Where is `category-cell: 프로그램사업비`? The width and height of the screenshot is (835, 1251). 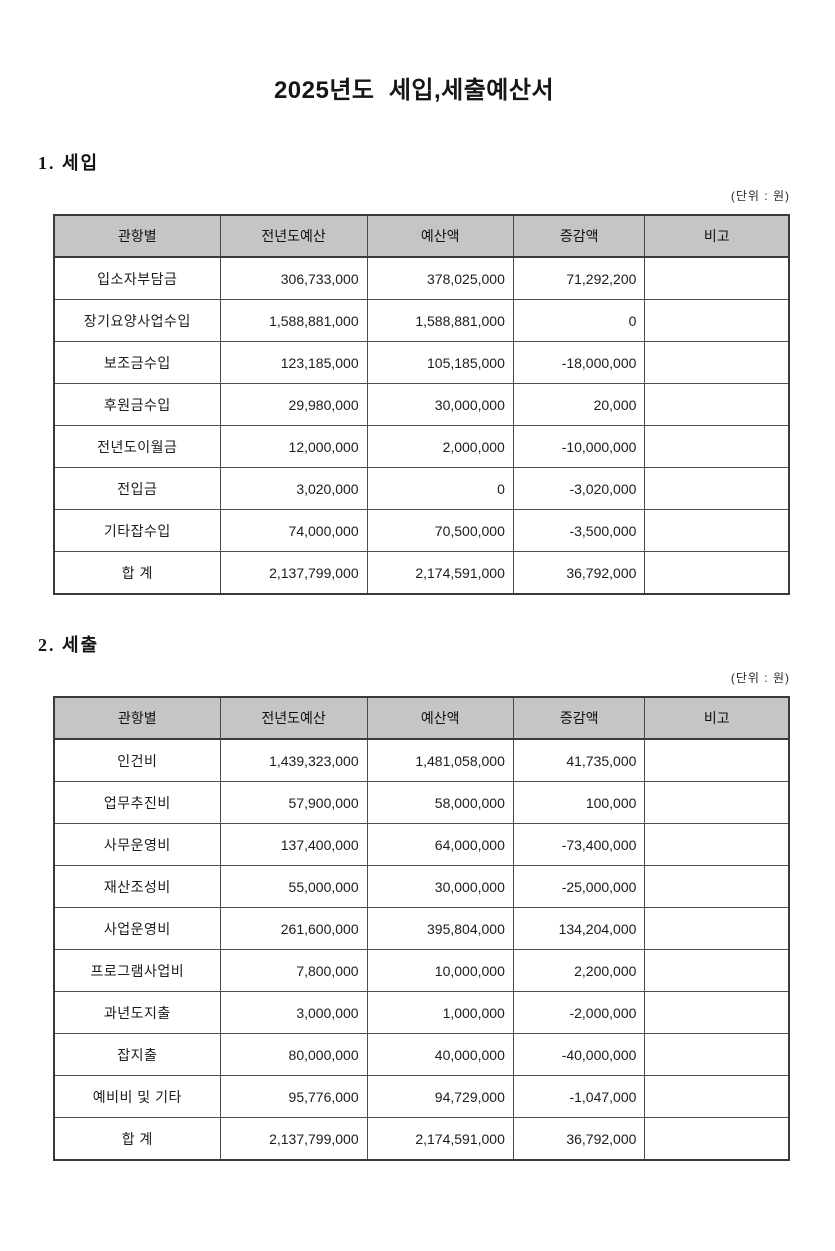 category-cell: 프로그램사업비 is located at coordinates (137, 970).